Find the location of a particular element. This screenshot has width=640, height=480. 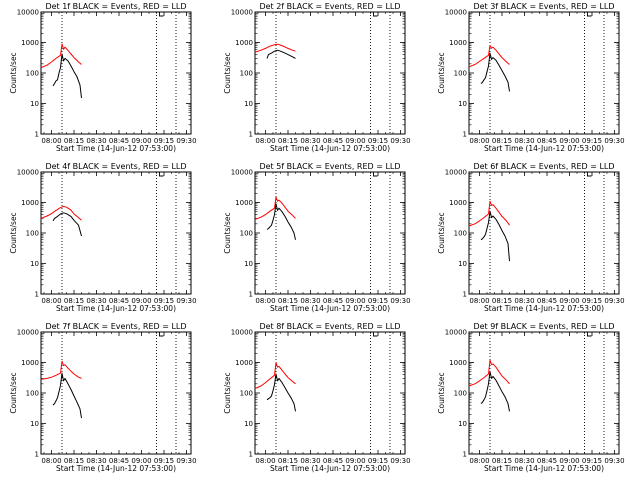

panel-title: Det 2f BLACK = Events, RED = LLD is located at coordinates (329, 6).